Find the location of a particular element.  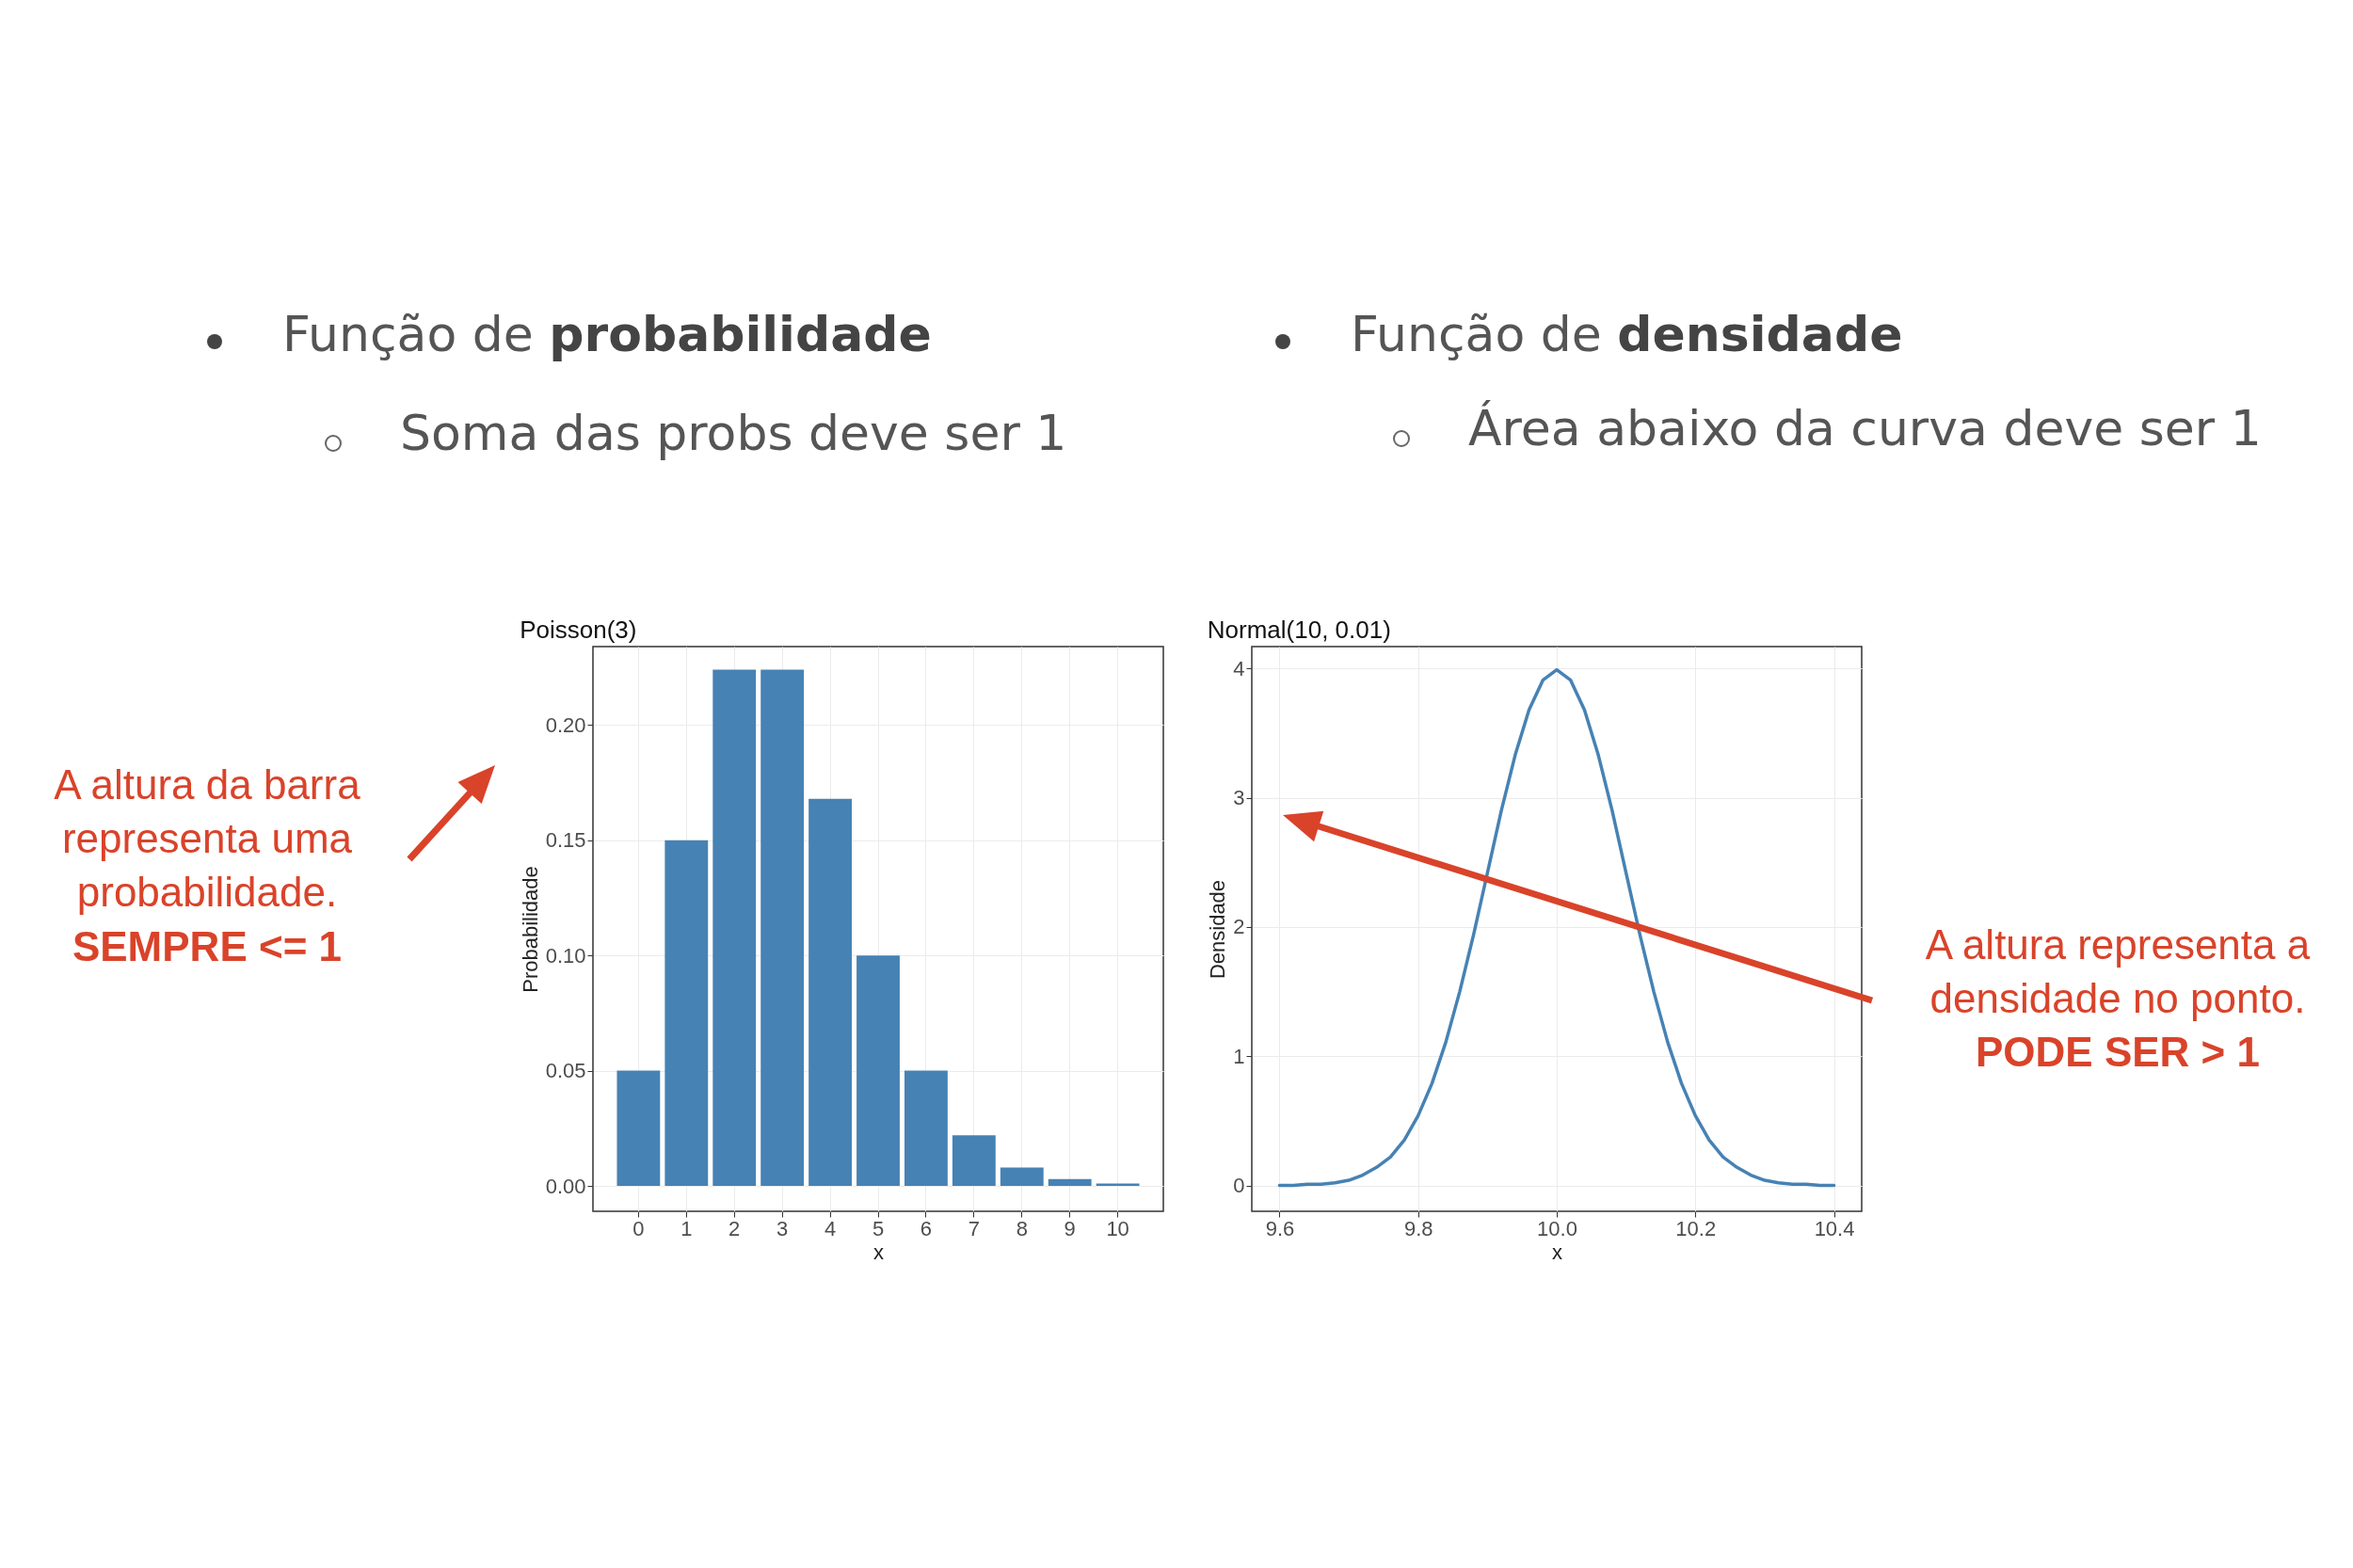

x-tick-label: 10.4 is located at coordinates (1835, 1228).